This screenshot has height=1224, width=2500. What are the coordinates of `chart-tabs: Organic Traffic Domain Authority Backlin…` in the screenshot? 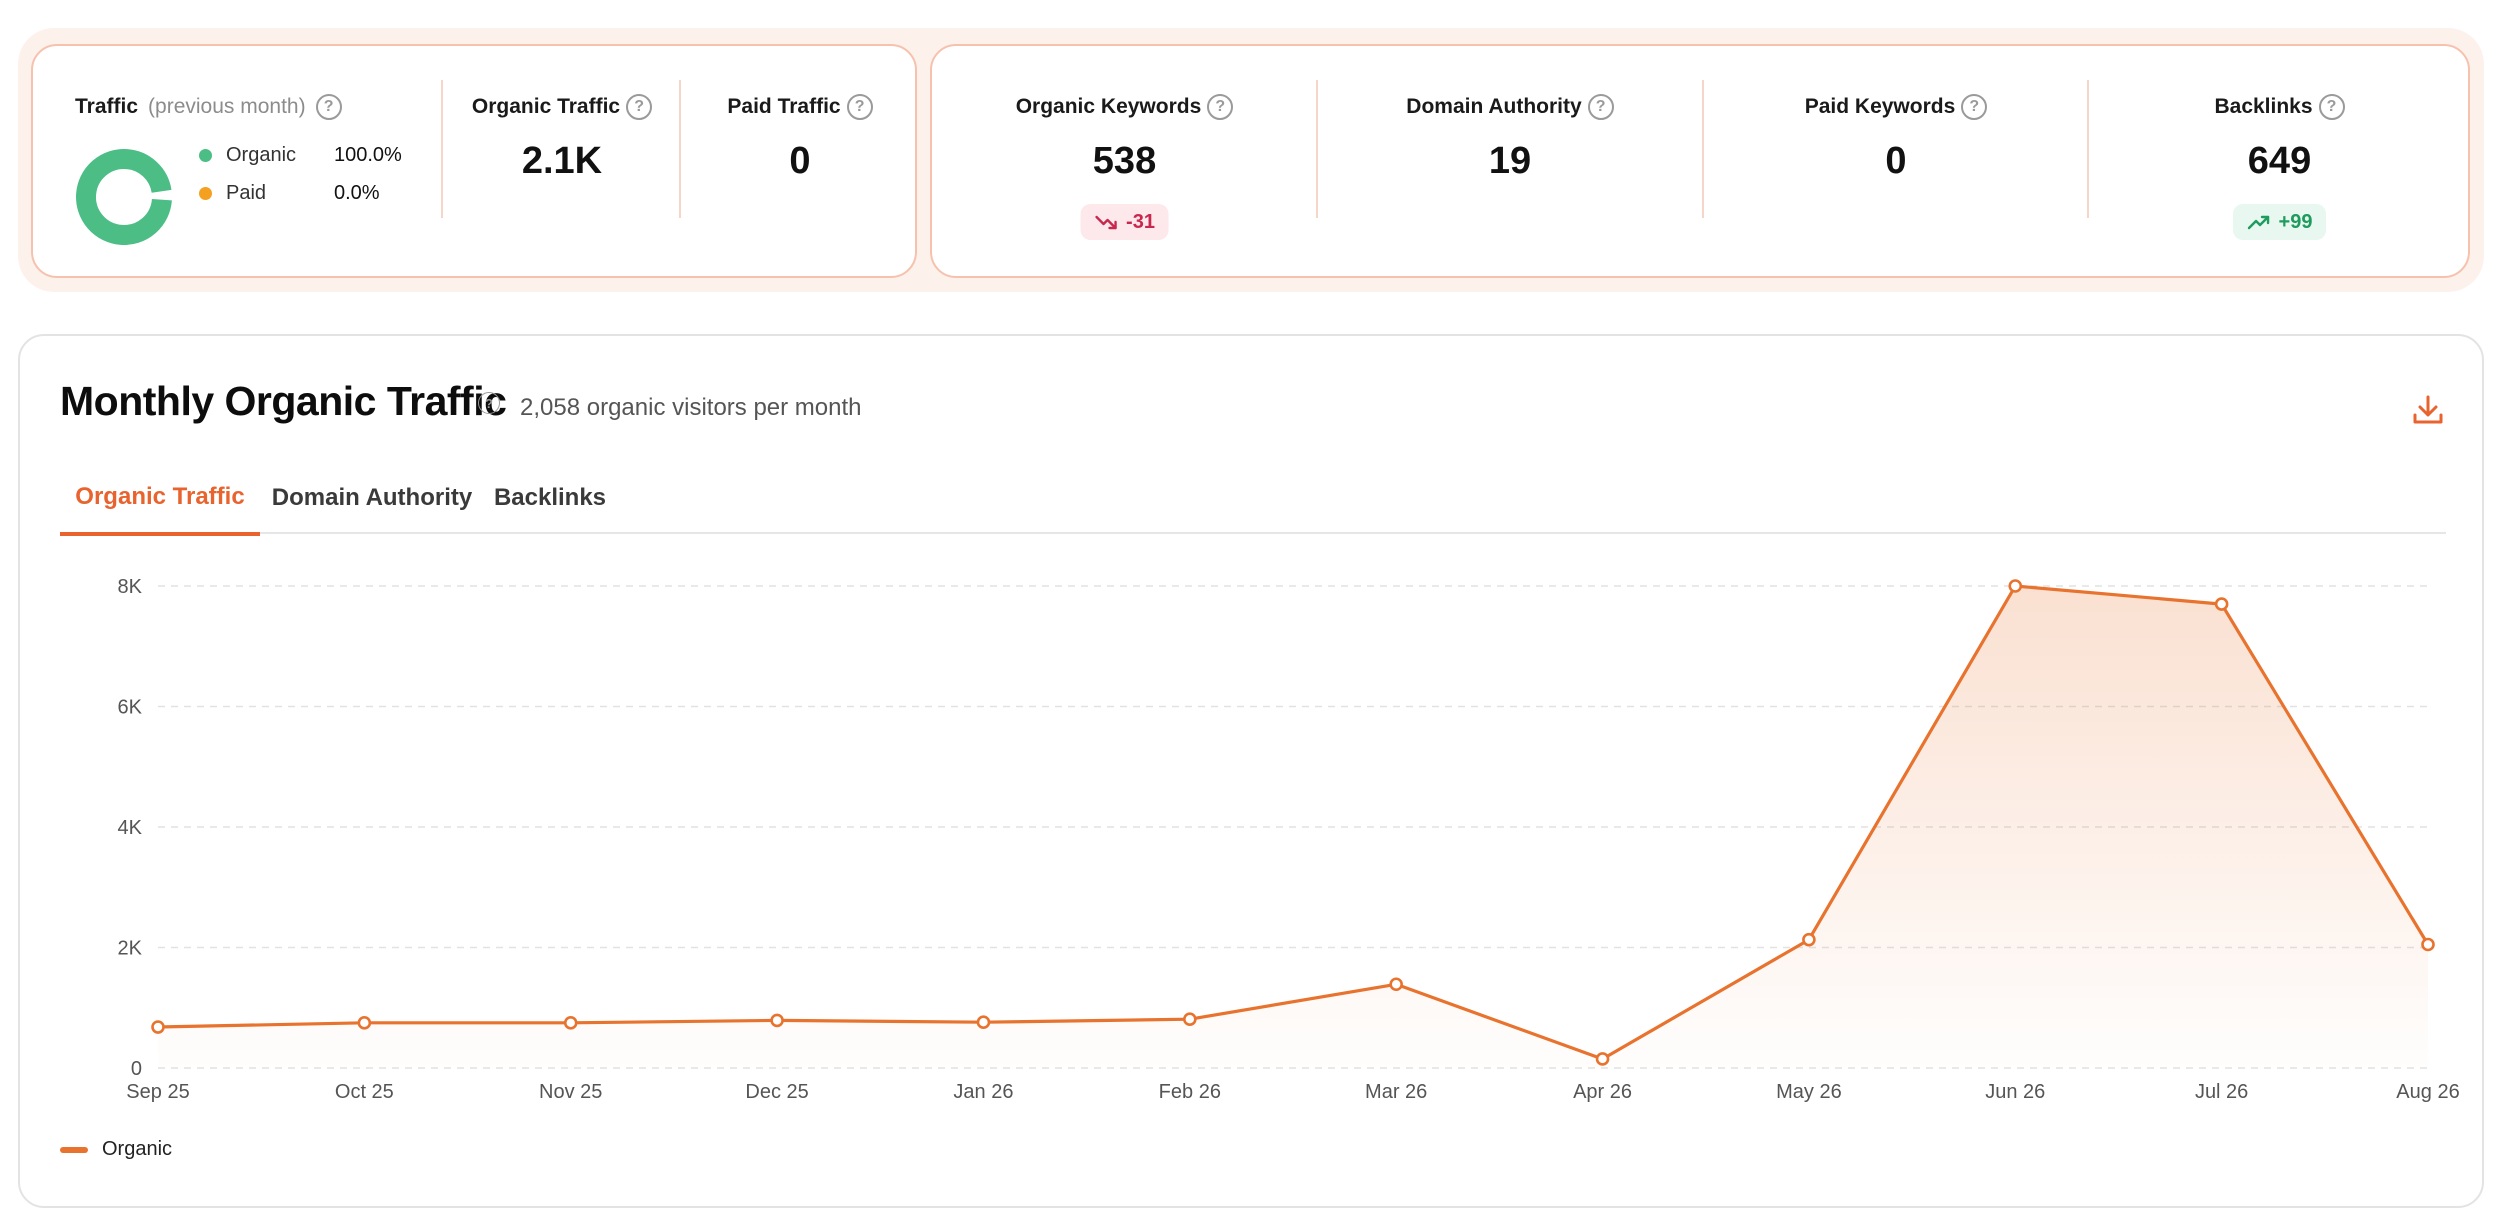 It's located at (1253, 499).